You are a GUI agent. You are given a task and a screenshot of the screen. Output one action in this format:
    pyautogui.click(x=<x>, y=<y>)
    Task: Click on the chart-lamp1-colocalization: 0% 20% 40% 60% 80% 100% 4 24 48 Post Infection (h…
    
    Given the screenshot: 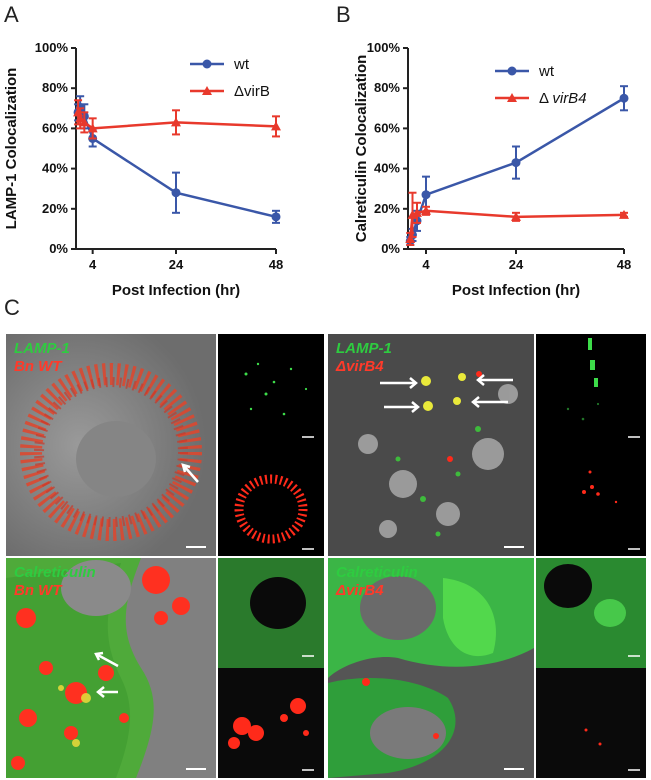 What is the action you would take?
    pyautogui.click(x=143, y=169)
    